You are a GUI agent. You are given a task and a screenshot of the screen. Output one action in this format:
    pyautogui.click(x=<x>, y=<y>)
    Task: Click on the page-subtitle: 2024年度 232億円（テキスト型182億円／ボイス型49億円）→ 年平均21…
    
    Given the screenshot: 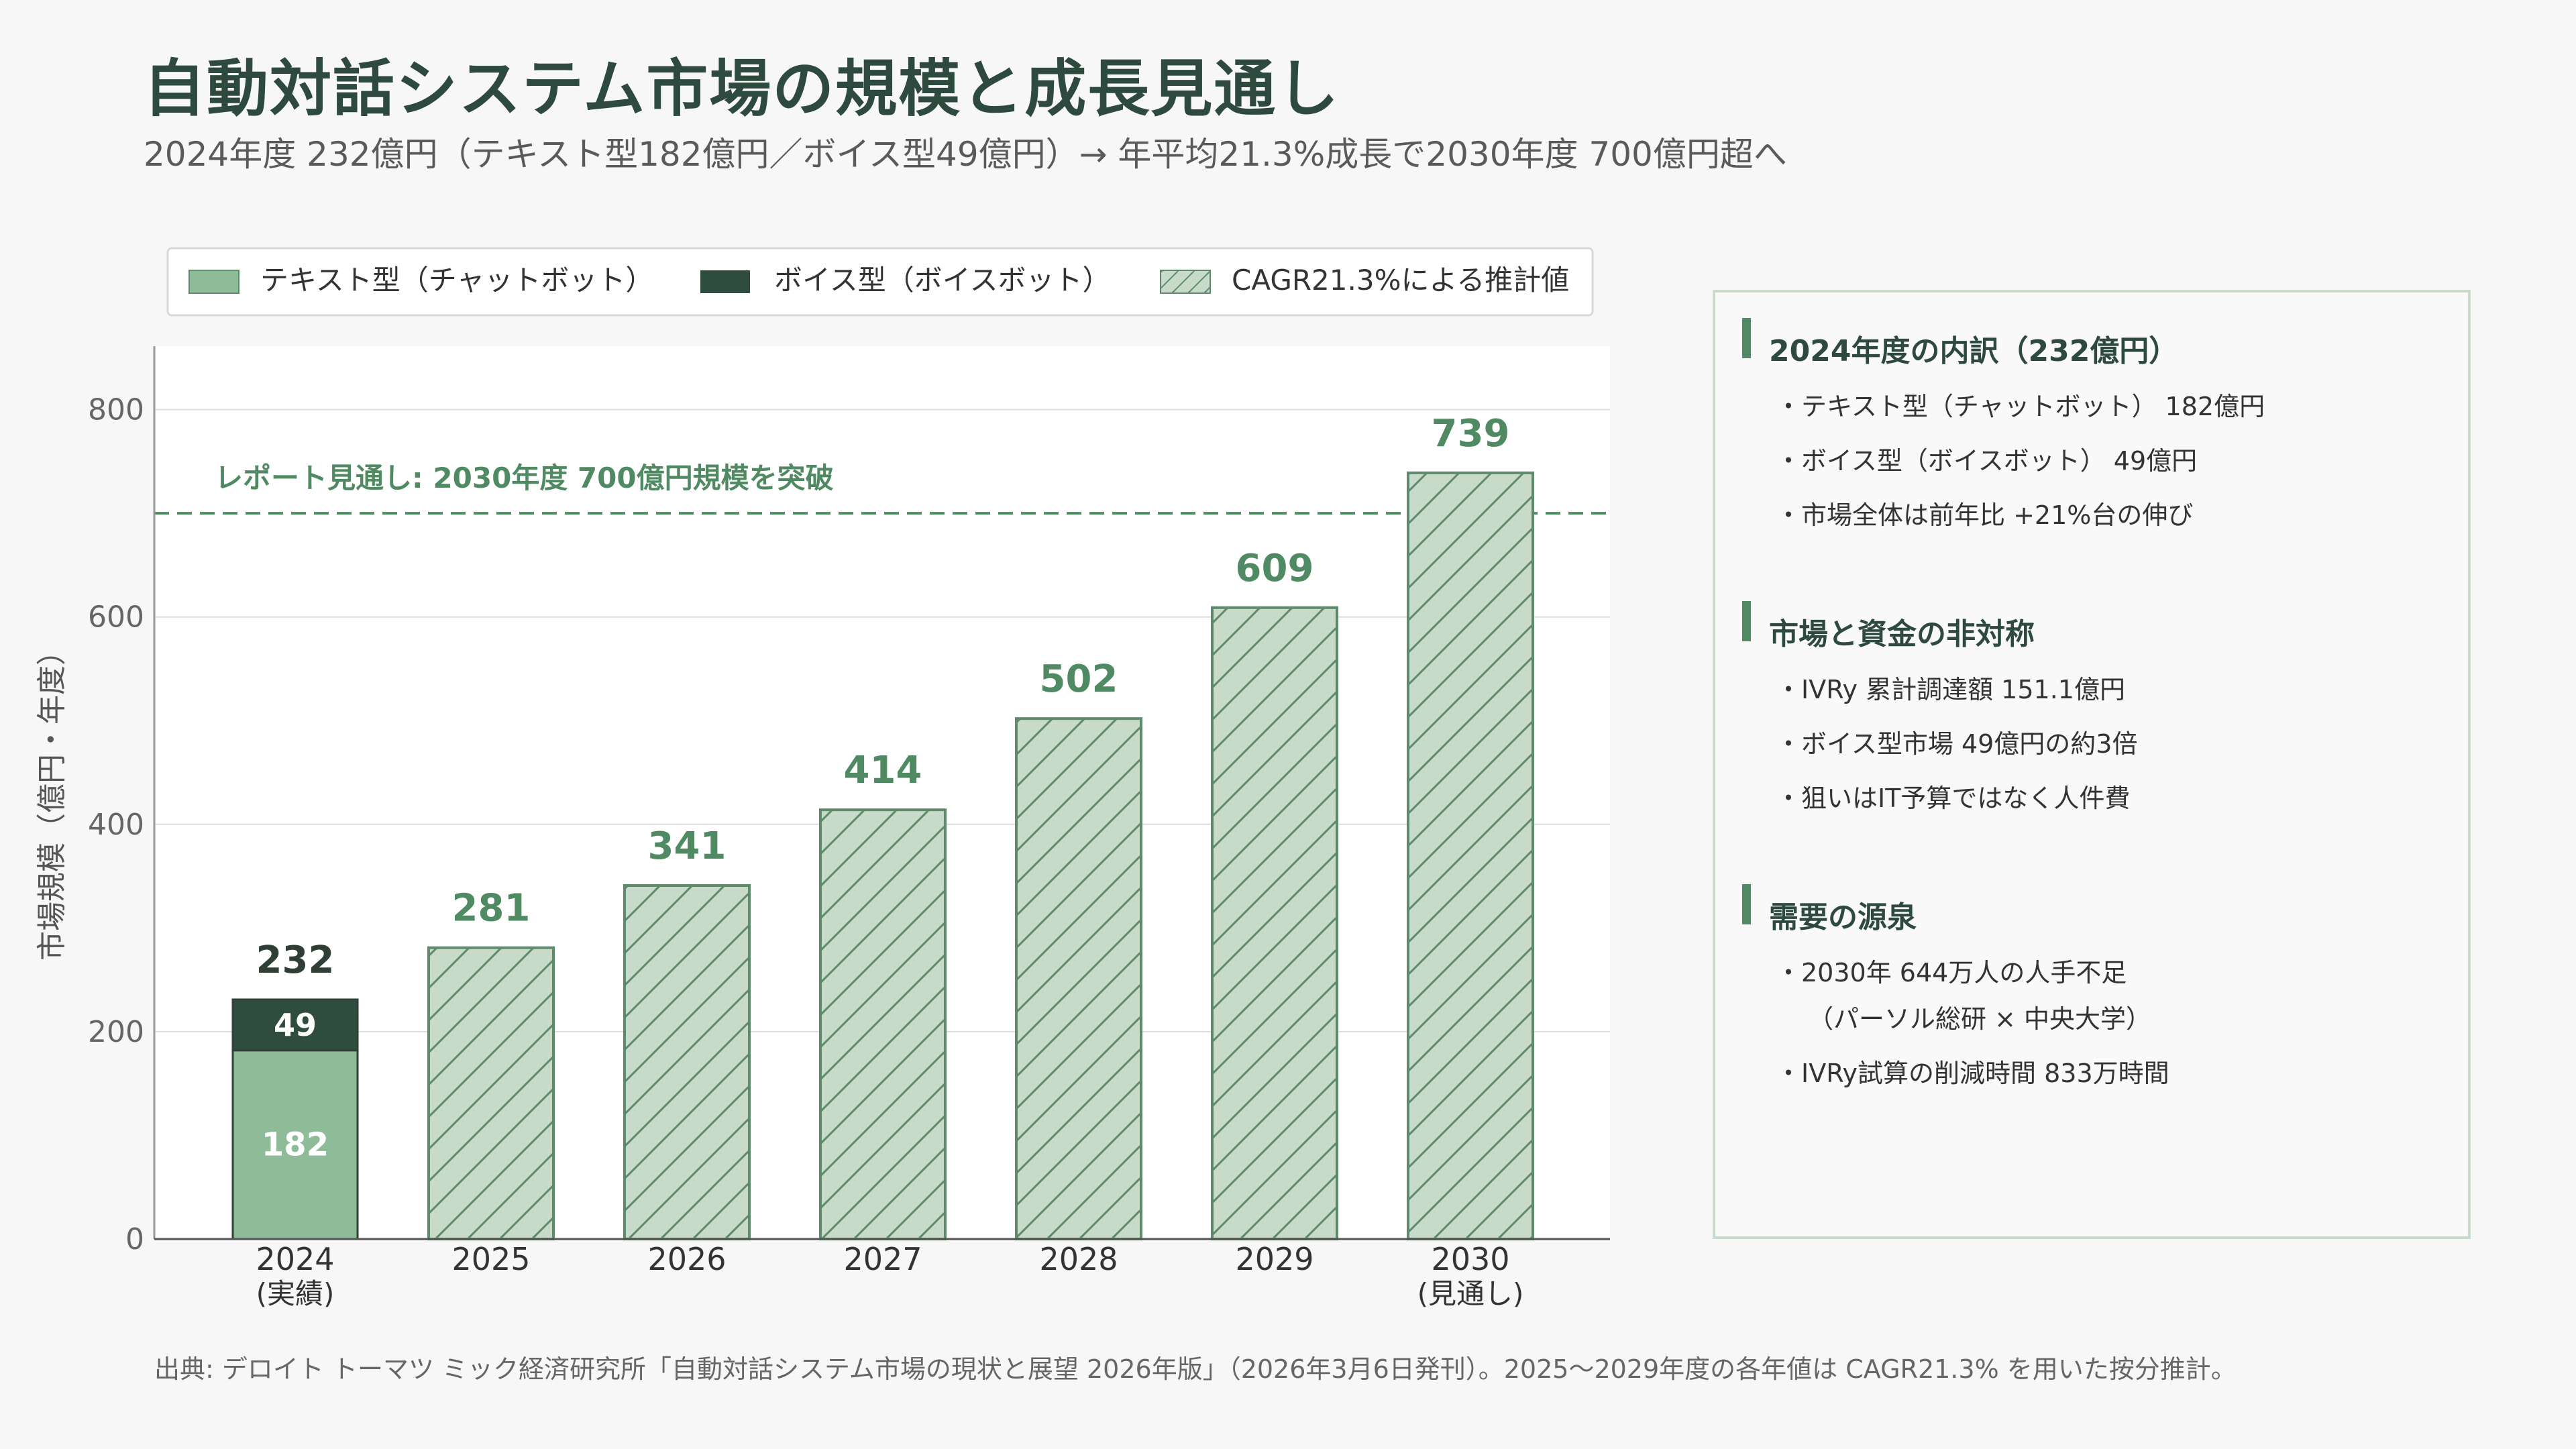 What is the action you would take?
    pyautogui.click(x=965, y=154)
    